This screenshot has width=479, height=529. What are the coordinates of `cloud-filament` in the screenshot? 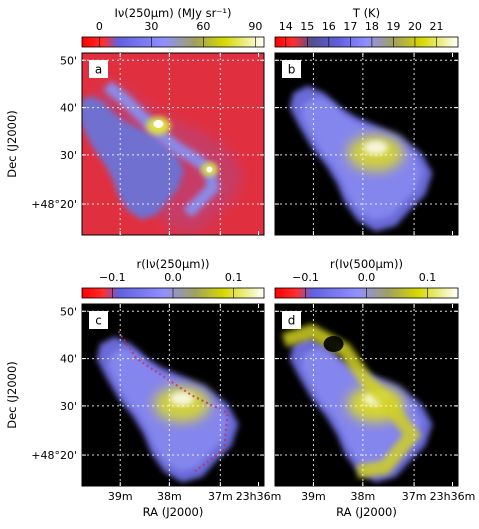 It's located at (161, 149).